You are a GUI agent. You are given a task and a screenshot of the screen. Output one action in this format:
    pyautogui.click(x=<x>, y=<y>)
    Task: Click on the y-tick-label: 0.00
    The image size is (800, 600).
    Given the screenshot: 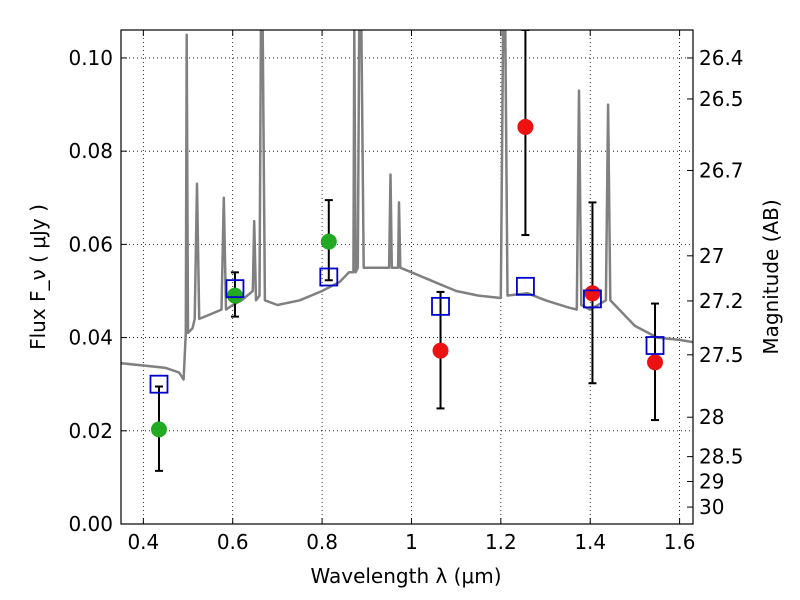 What is the action you would take?
    pyautogui.click(x=90, y=524)
    